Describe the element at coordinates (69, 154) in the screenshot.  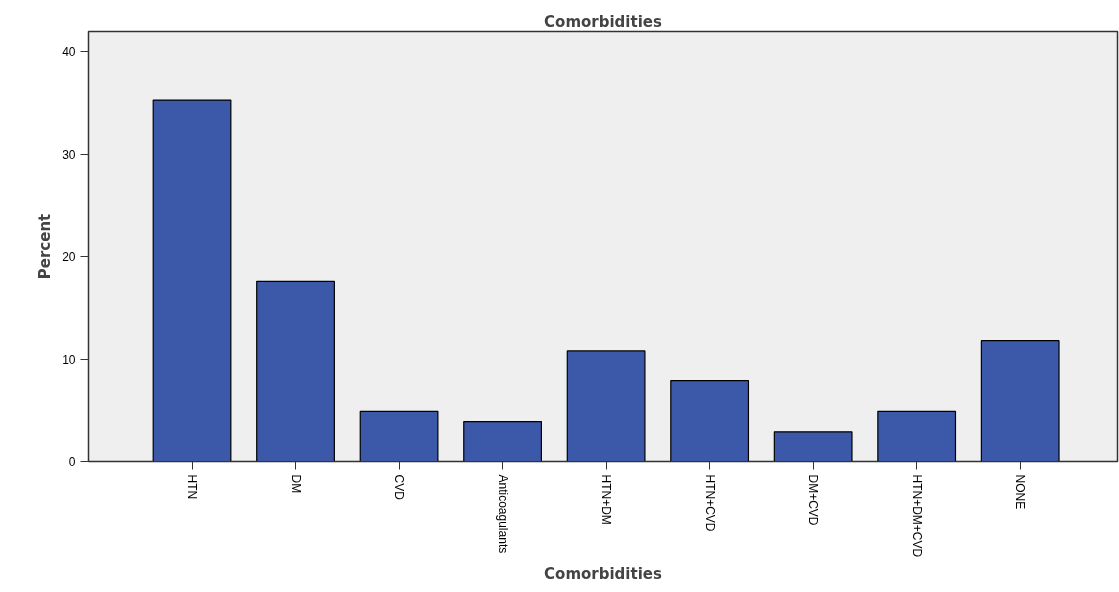
I see `y-tick-label: 30` at that location.